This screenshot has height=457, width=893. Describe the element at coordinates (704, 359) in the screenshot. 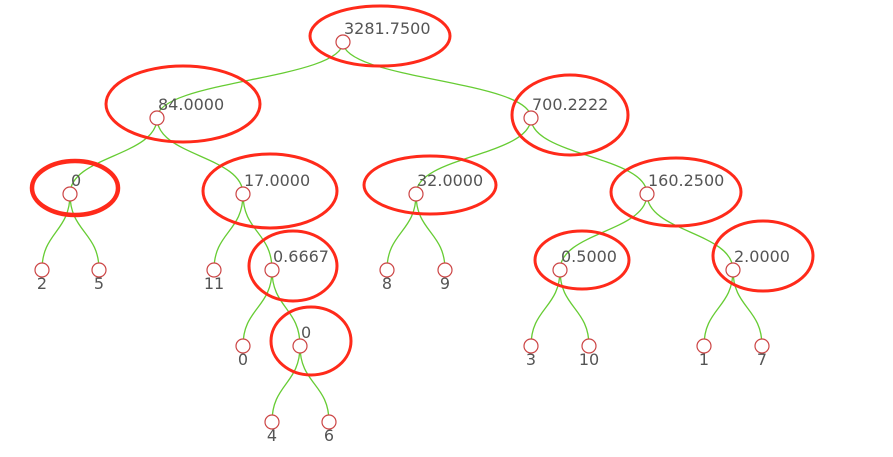

I see `leaf-label: 1` at that location.